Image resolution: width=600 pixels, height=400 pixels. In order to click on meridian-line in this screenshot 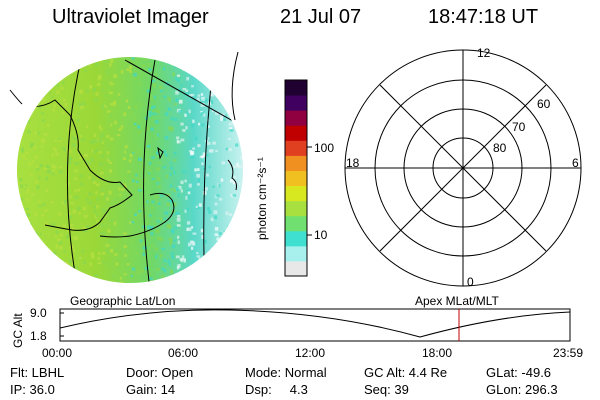, I will do `click(74, 170)`.